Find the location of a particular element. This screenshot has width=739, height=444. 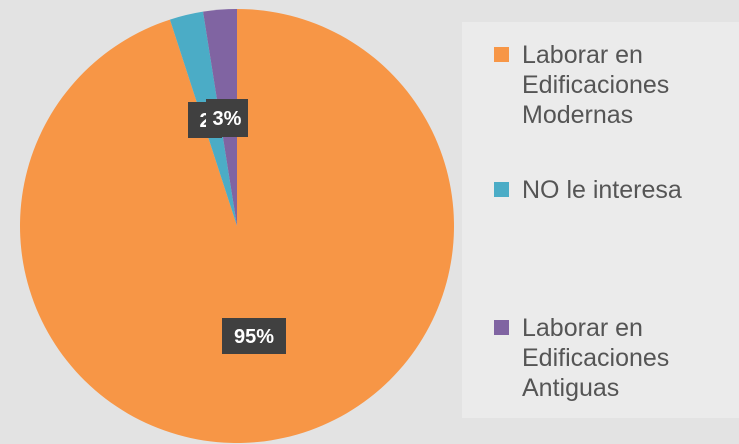

legend-swatch-modernas is located at coordinates (501, 54).